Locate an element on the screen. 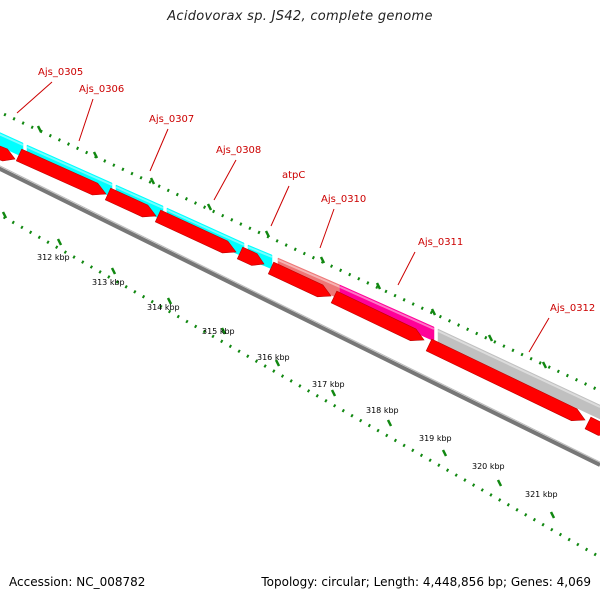  gene-label: Ajs_0307 is located at coordinates (171, 119).